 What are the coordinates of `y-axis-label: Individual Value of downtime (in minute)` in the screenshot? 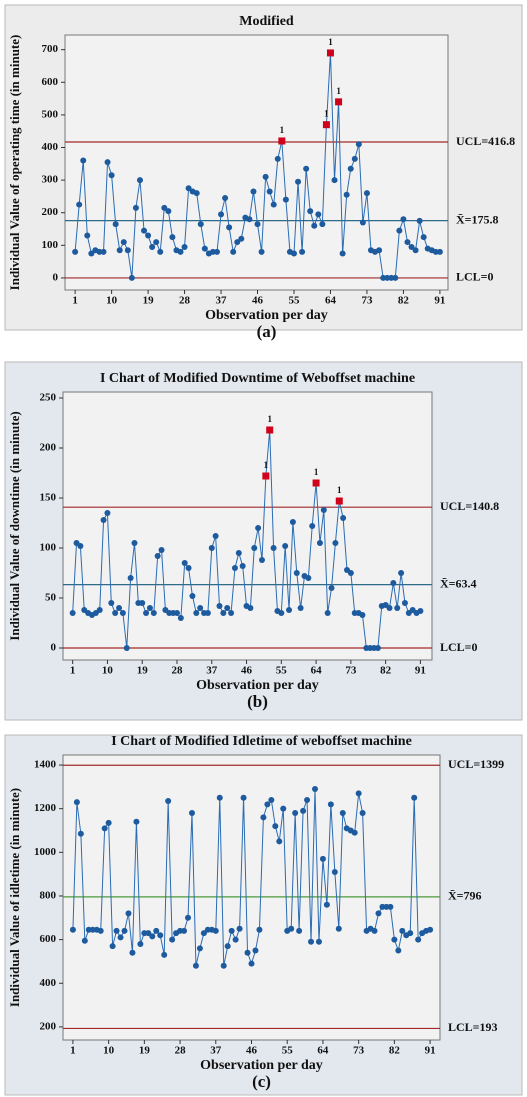 It's located at (14, 525).